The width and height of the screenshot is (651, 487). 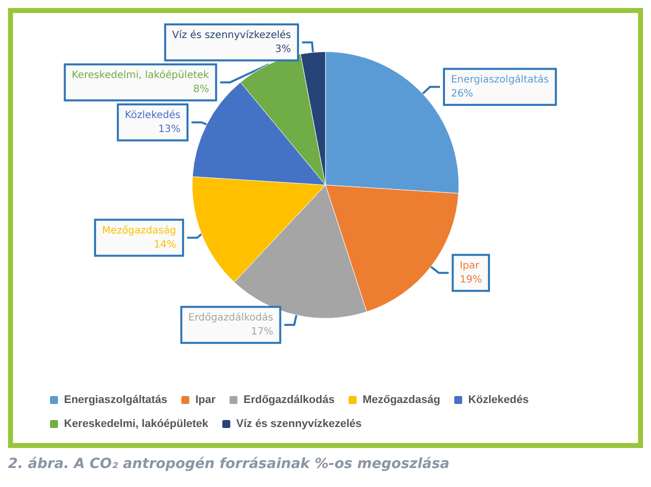 I want to click on text: 2. ábra. A CO₂ antropogén forrásainak %-os megoszlása, so click(x=229, y=464).